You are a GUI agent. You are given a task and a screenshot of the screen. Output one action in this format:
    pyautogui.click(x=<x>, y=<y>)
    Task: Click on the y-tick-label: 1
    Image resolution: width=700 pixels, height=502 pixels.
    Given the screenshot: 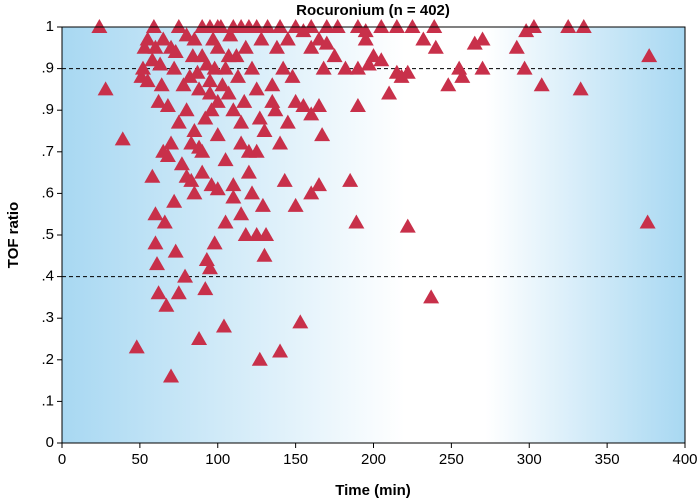 What is the action you would take?
    pyautogui.click(x=50, y=26)
    